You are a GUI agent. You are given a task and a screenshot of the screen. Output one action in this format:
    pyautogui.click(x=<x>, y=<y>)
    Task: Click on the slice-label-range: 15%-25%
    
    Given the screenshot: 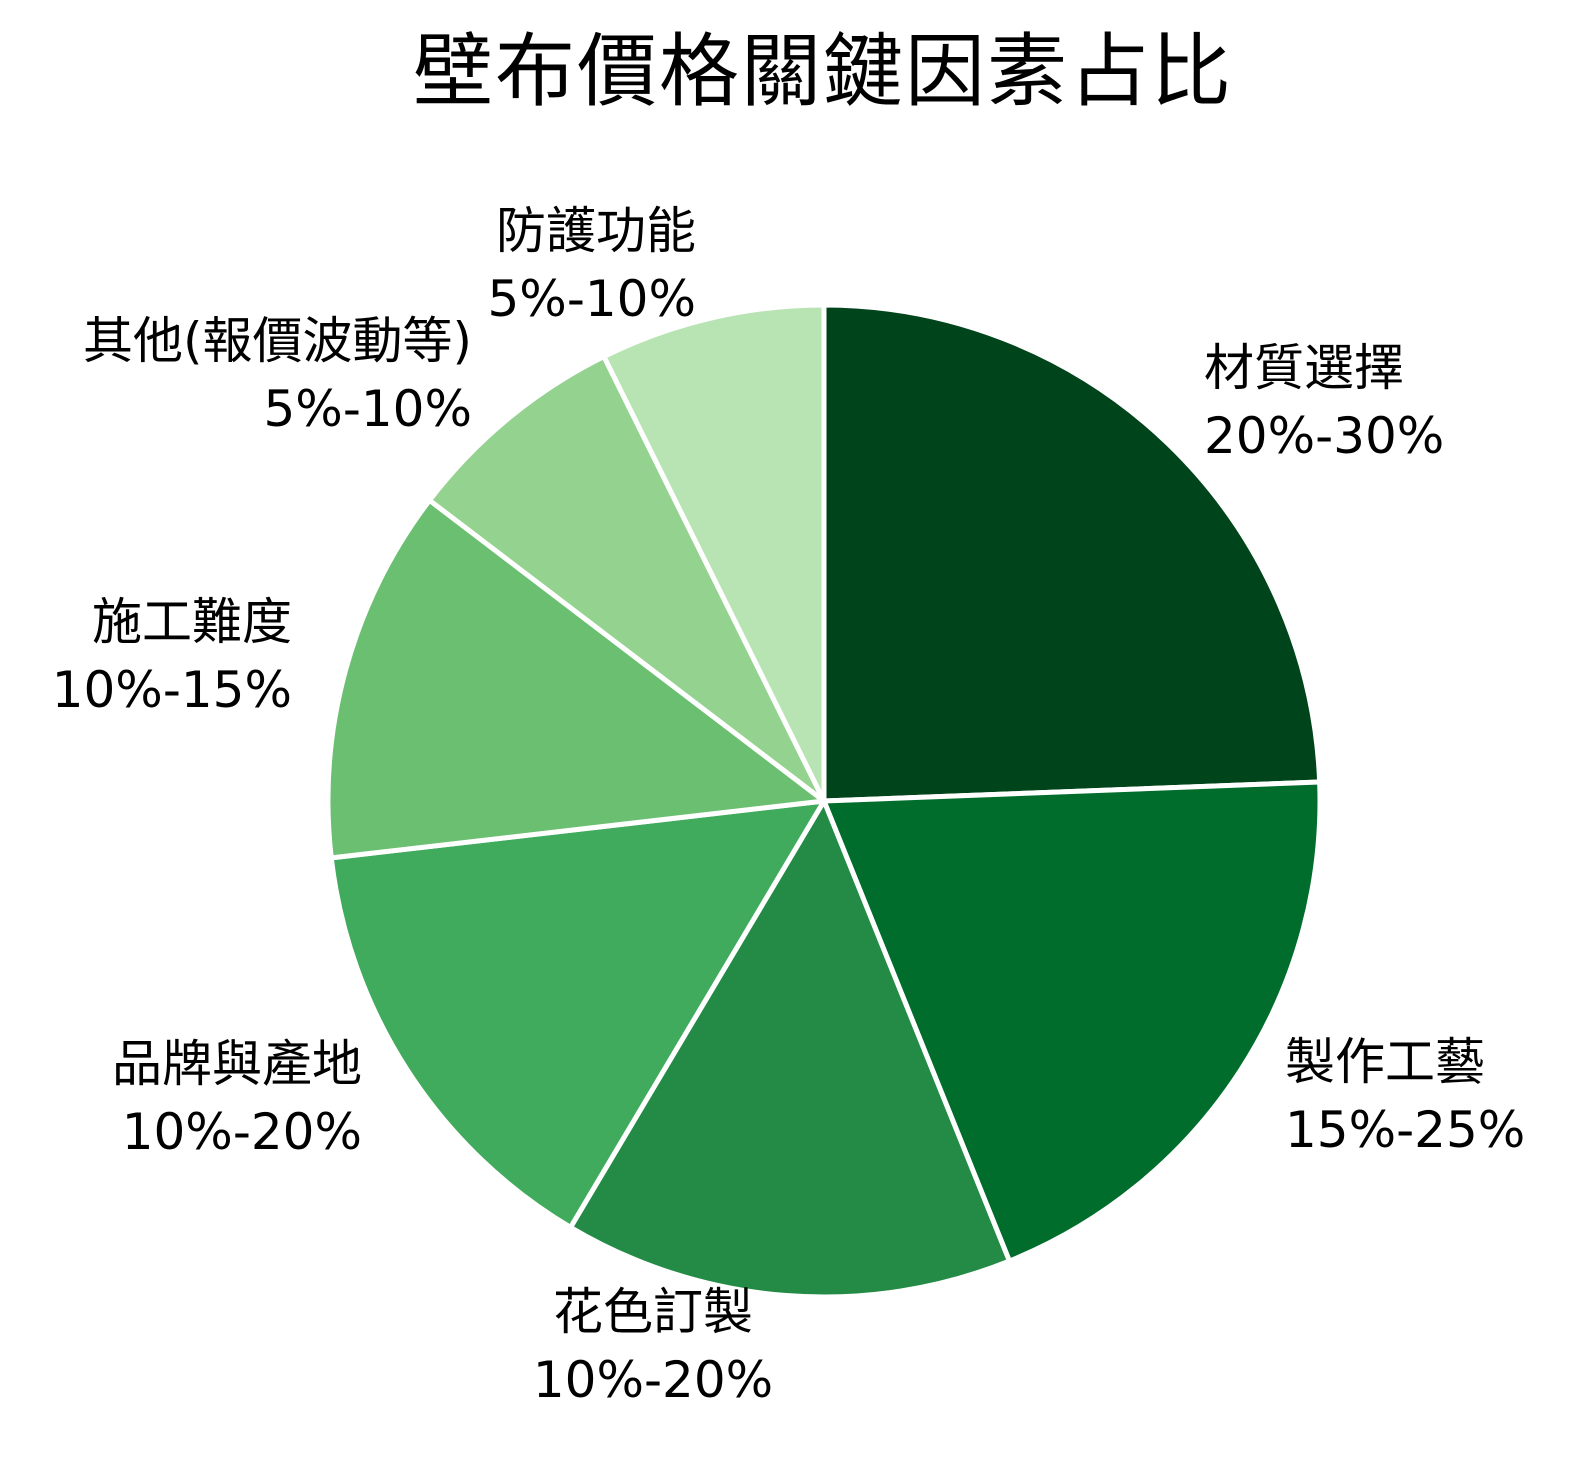 What is the action you would take?
    pyautogui.click(x=1405, y=1130)
    